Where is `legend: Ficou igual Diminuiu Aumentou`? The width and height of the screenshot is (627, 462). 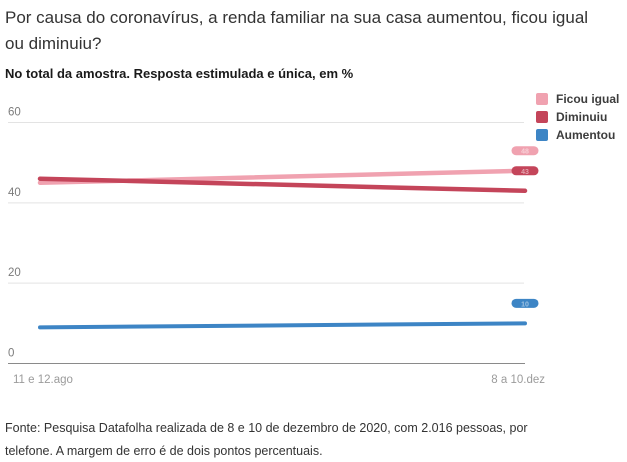
legend: Ficou igual Diminuiu Aumentou is located at coordinates (577, 117).